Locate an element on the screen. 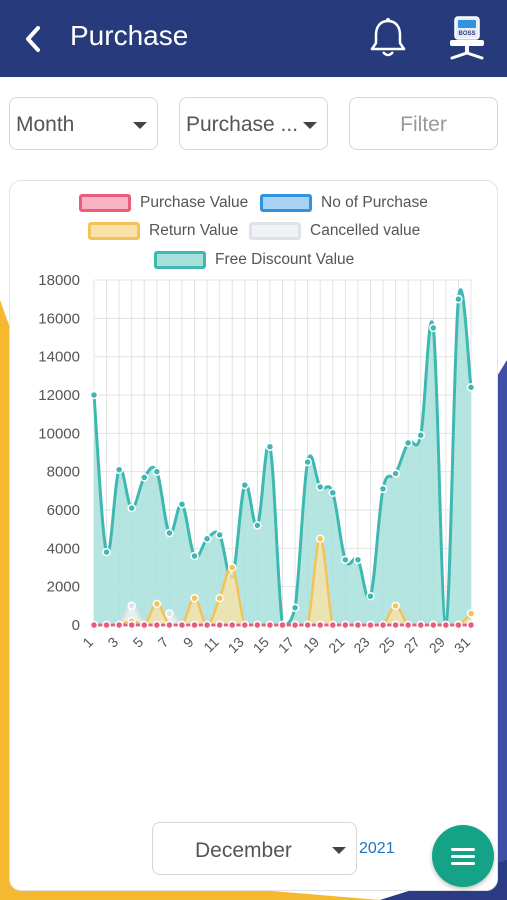  period-select: Month is located at coordinates (83, 123).